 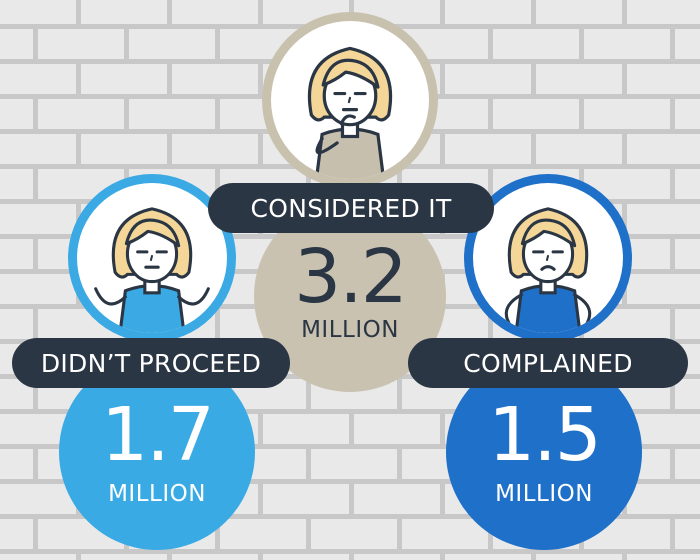 I want to click on considered-value: 3.2, so click(x=351, y=277).